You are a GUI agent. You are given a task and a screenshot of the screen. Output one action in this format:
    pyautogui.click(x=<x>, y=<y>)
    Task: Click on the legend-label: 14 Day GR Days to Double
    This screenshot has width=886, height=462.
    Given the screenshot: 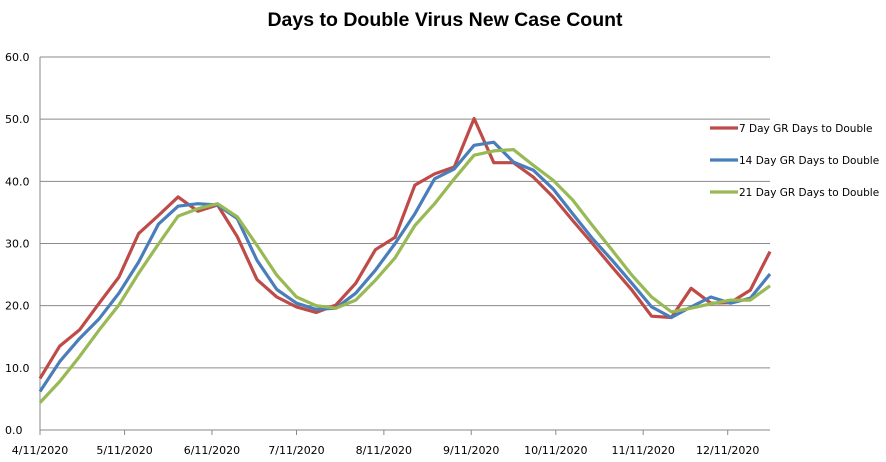 What is the action you would take?
    pyautogui.click(x=809, y=161)
    